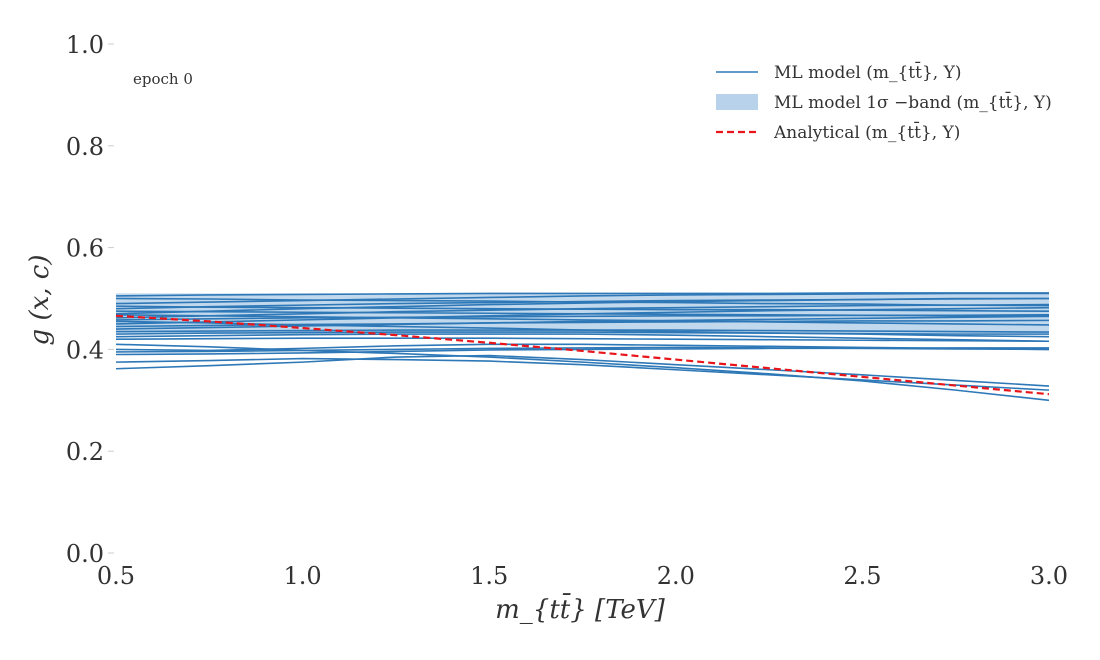 The width and height of the screenshot is (1100, 660). Describe the element at coordinates (676, 576) in the screenshot. I see `x-tick-label-3: 2.0` at that location.